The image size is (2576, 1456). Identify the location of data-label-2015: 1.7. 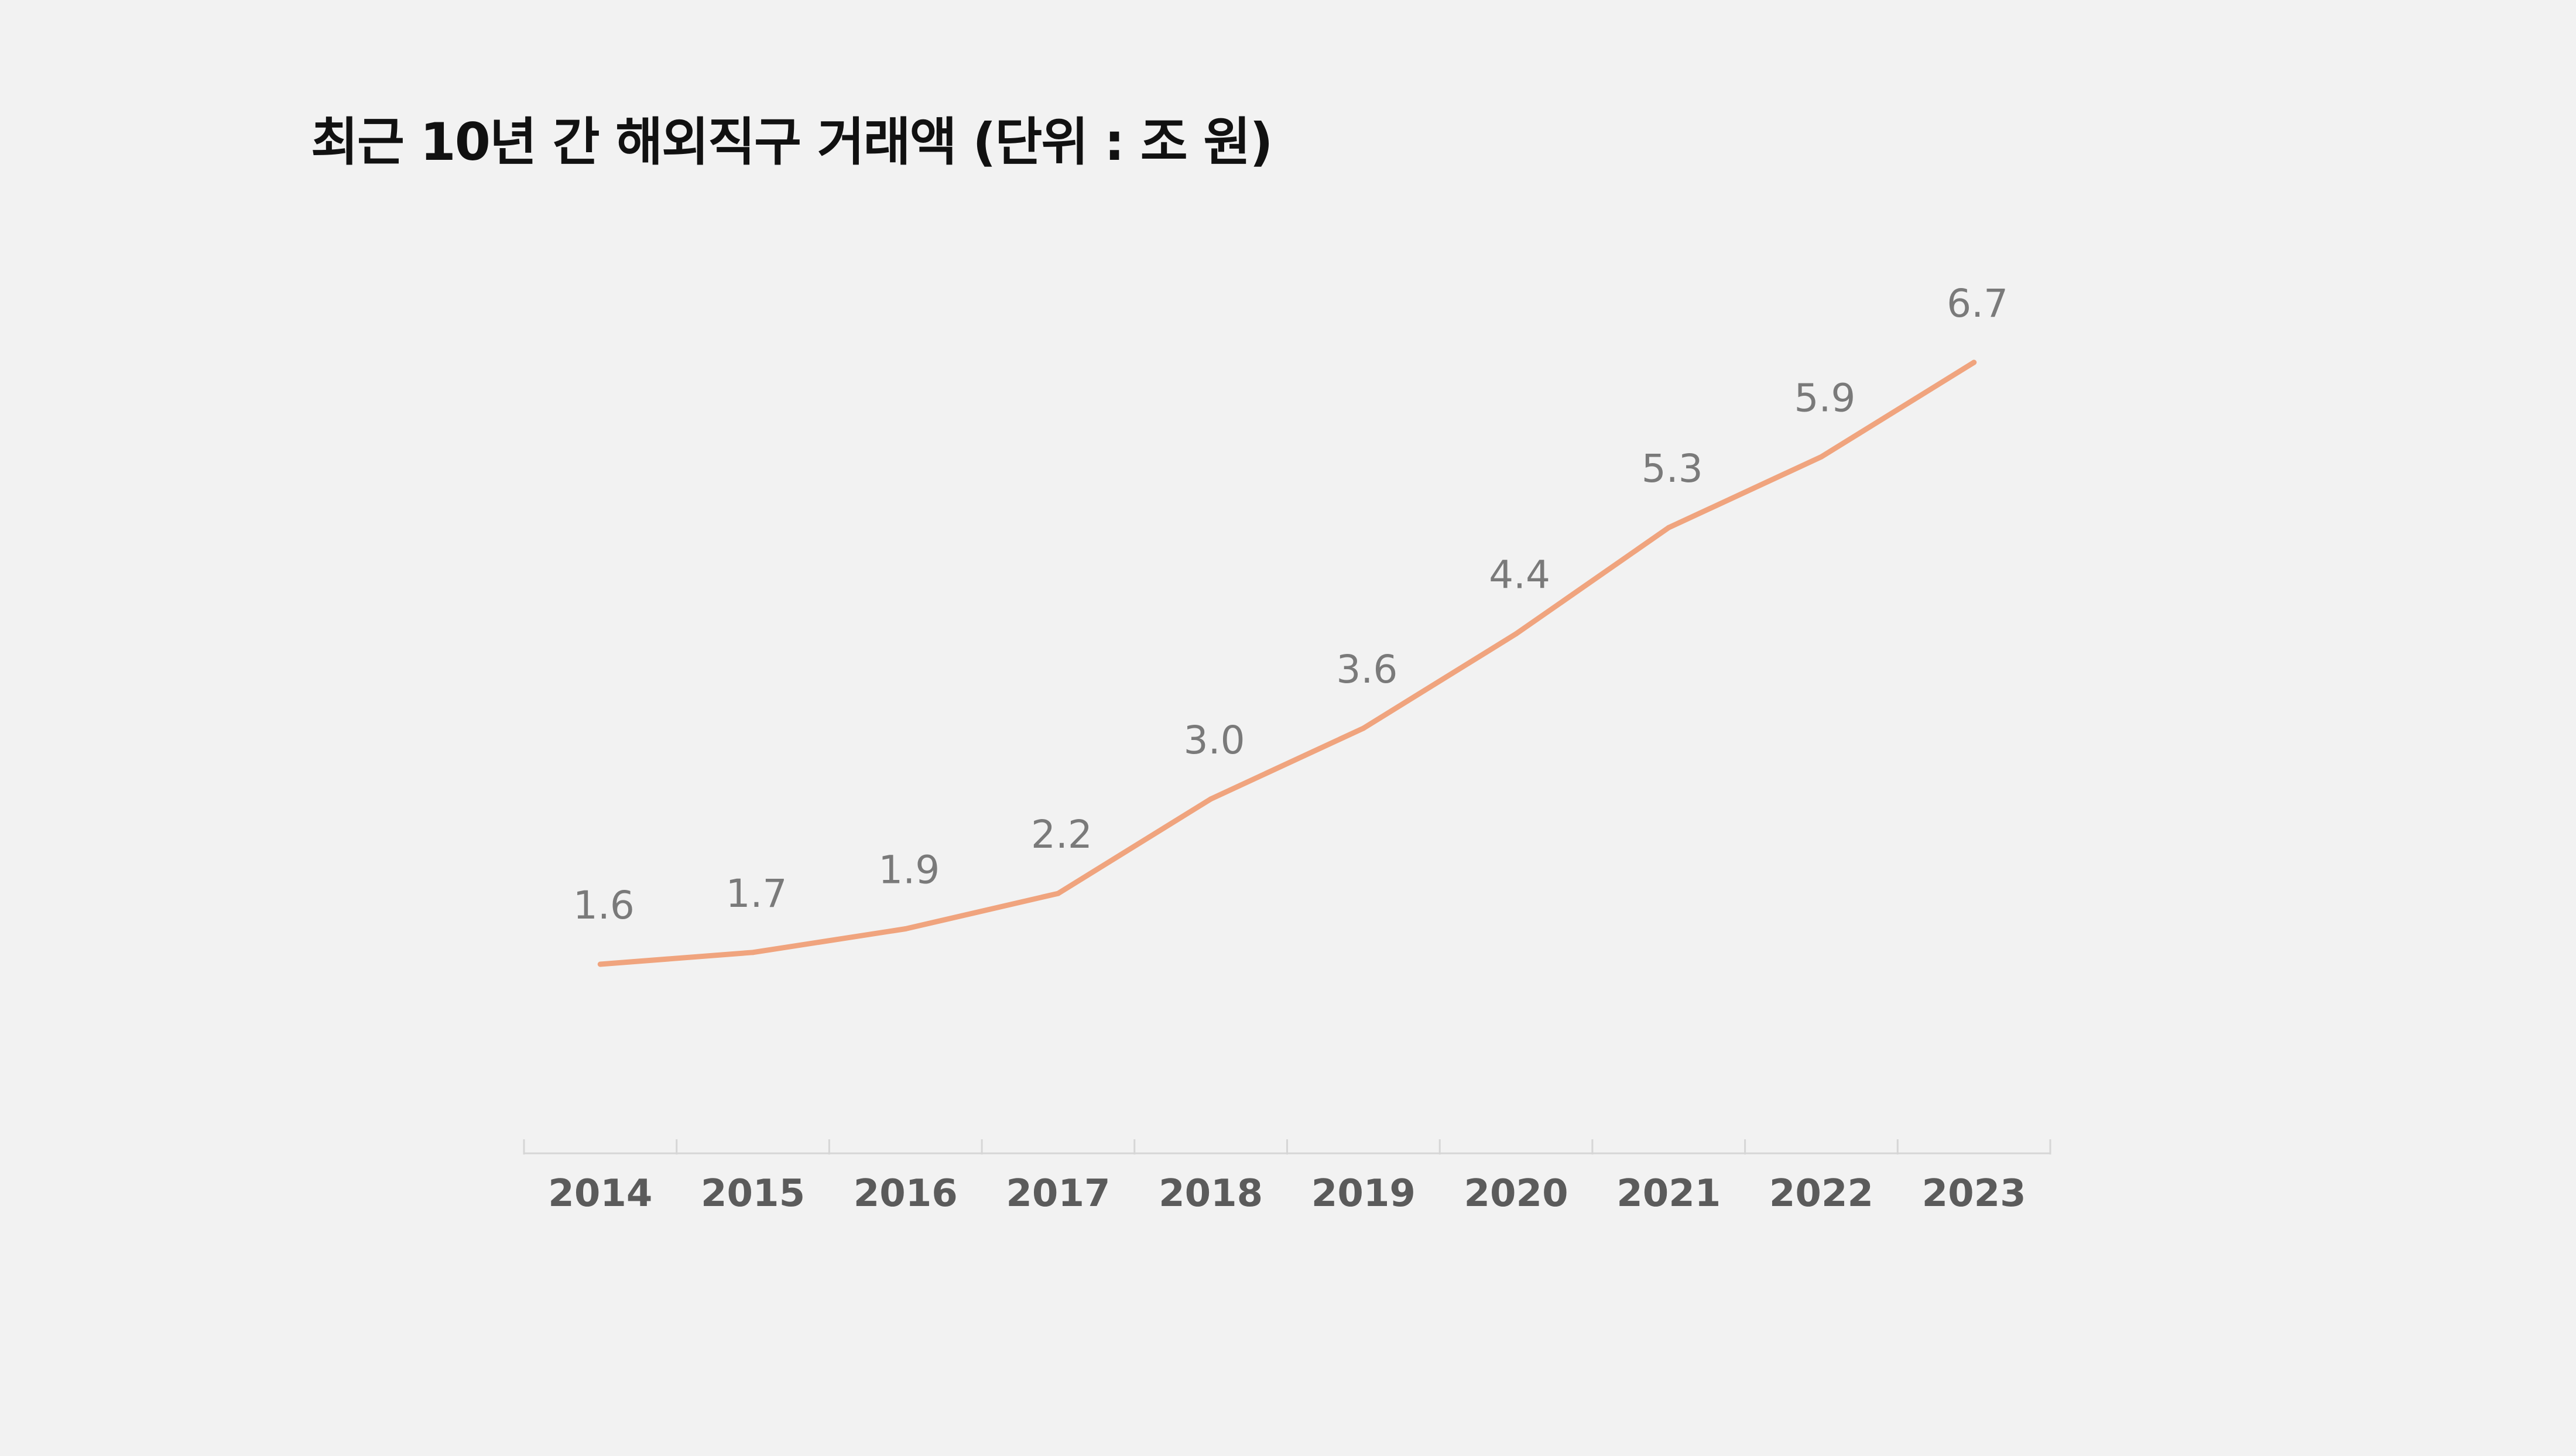
(756, 893).